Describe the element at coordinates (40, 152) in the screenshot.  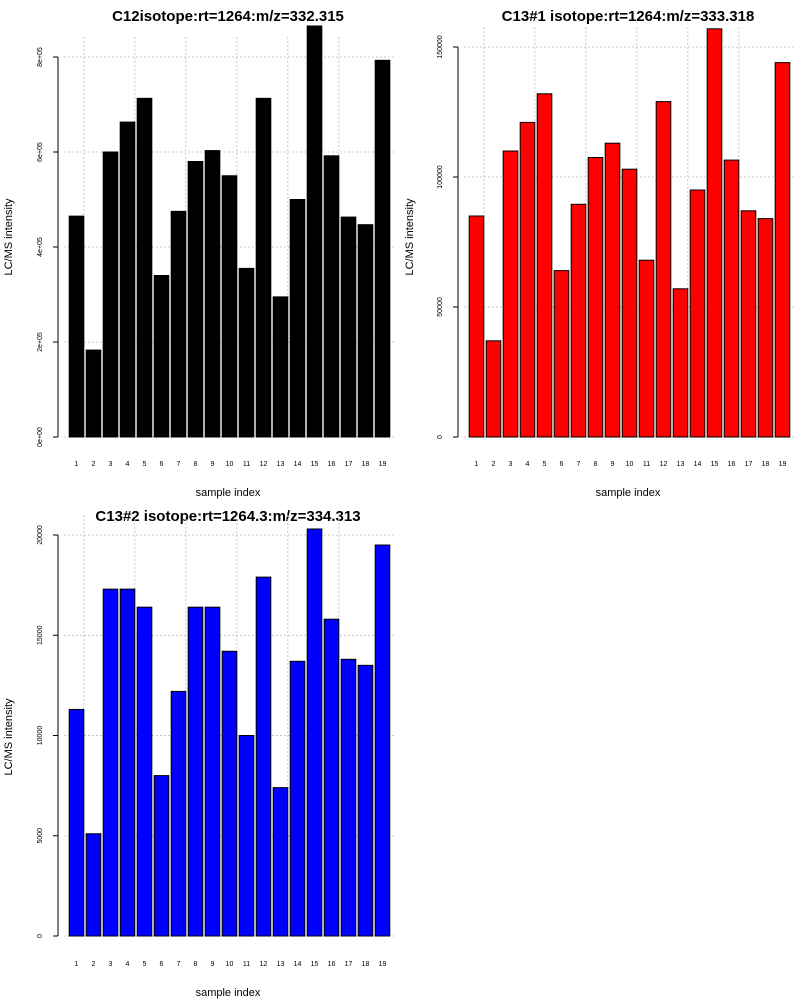
I see `y-tick-label: 6e+05` at that location.